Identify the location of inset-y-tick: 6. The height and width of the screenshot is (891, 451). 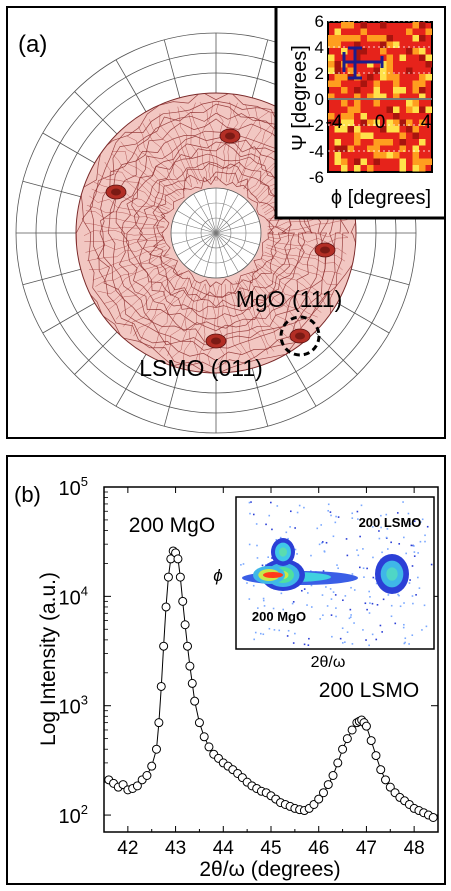
(319, 21).